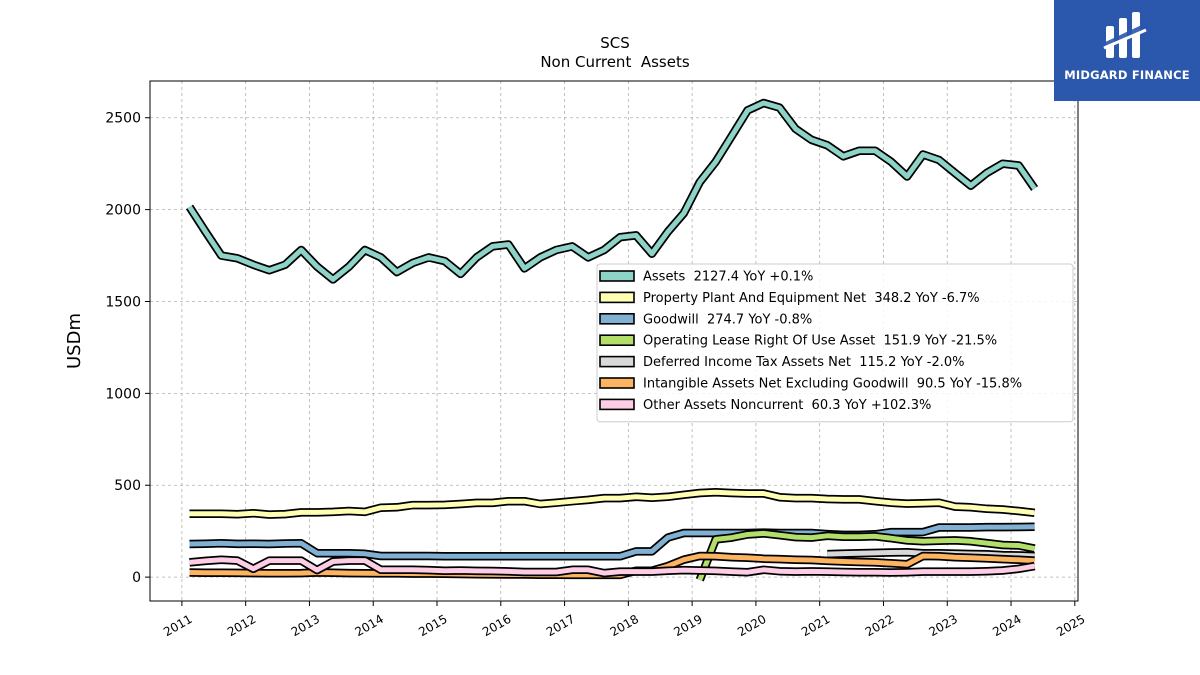 Image resolution: width=1200 pixels, height=675 pixels. I want to click on y-axis-label: USDm, so click(74, 341).